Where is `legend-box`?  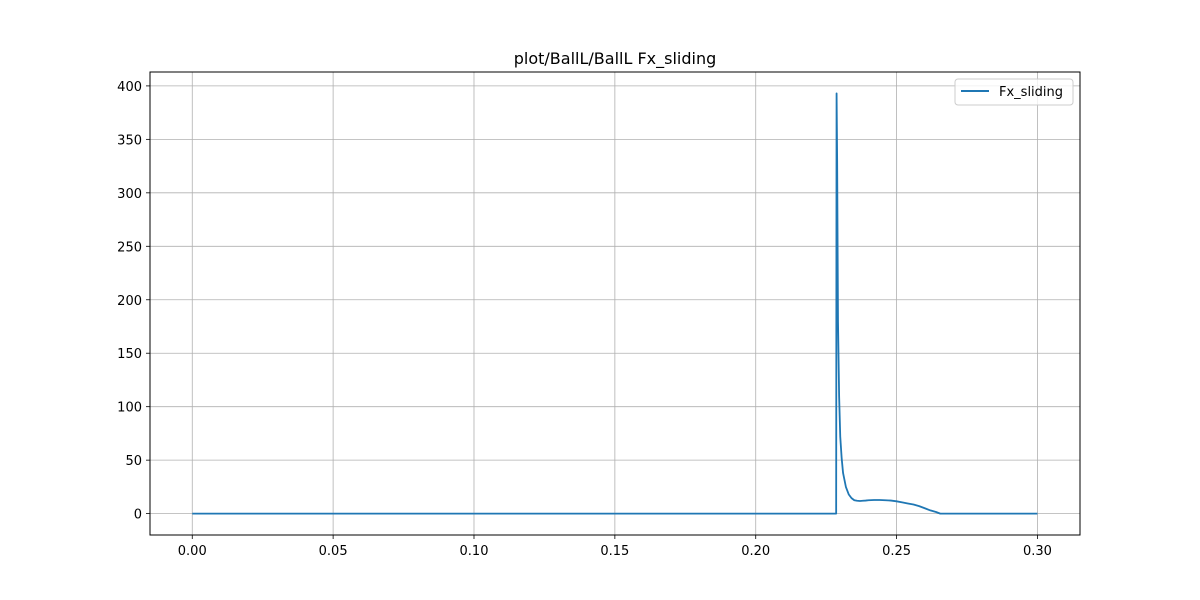 legend-box is located at coordinates (1014, 92).